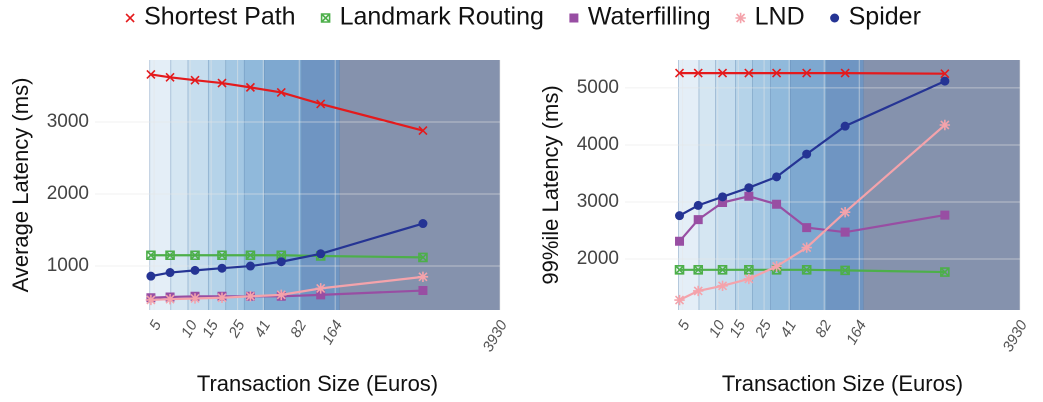 Image resolution: width=1043 pixels, height=402 pixels. What do you see at coordinates (550, 184) in the screenshot?
I see `y-axis-title: 99%ile Latency (ms)` at bounding box center [550, 184].